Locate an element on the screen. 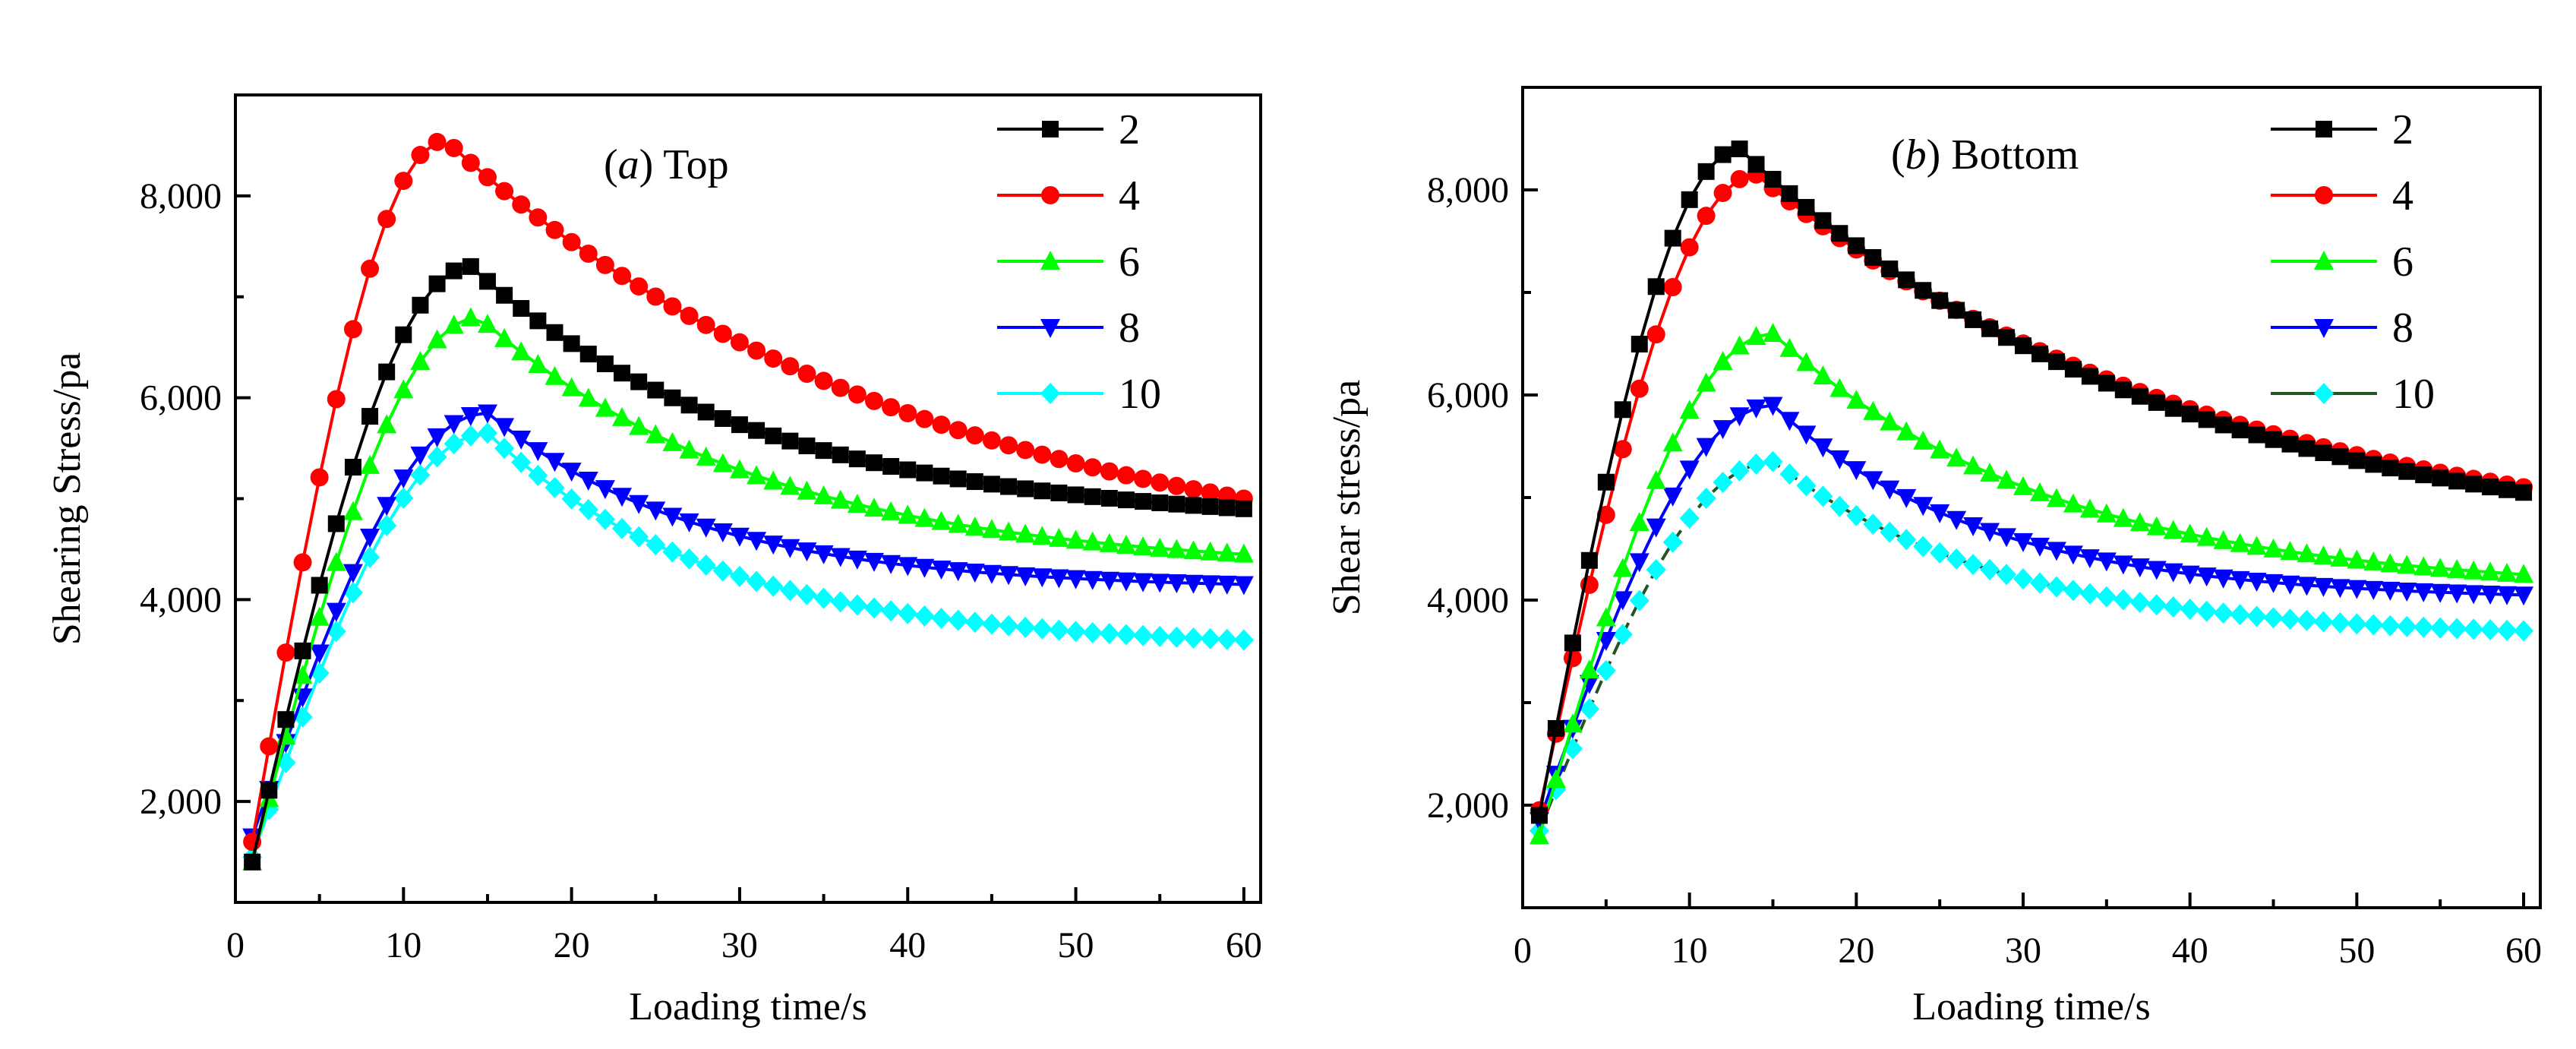 The image size is (2576, 1049). x-tick-label: 60 is located at coordinates (2523, 951).